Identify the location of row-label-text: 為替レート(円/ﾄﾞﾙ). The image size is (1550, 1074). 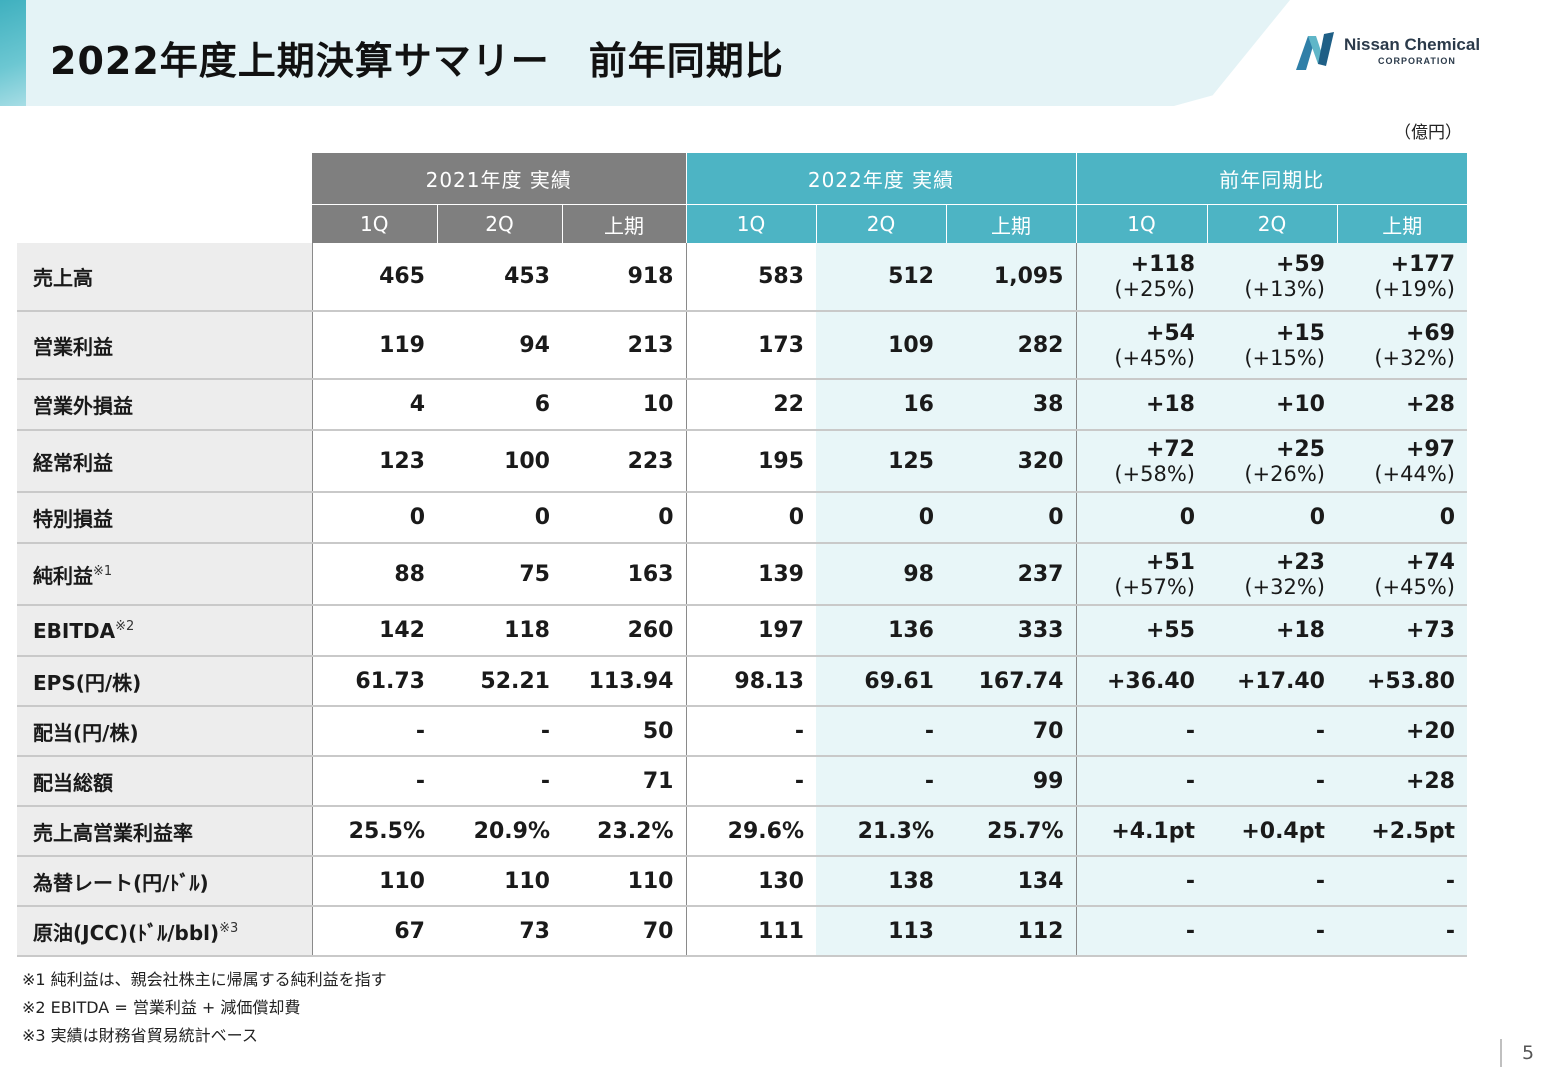
(121, 882).